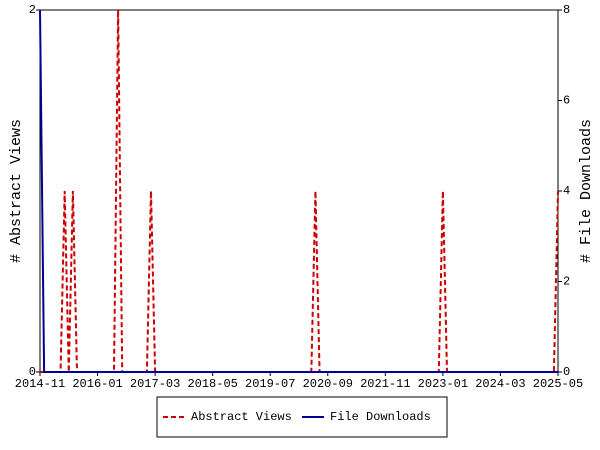  What do you see at coordinates (40, 384) in the screenshot?
I see `x-tick-label: 2014-11` at bounding box center [40, 384].